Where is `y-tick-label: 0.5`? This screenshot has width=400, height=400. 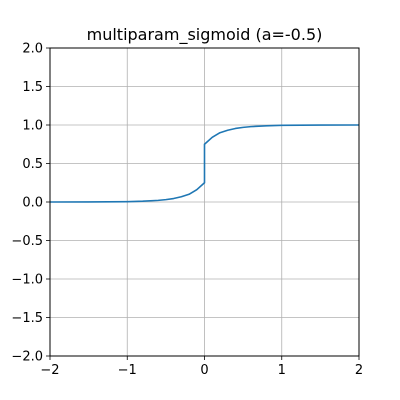 y-tick-label: 0.5 is located at coordinates (32, 164).